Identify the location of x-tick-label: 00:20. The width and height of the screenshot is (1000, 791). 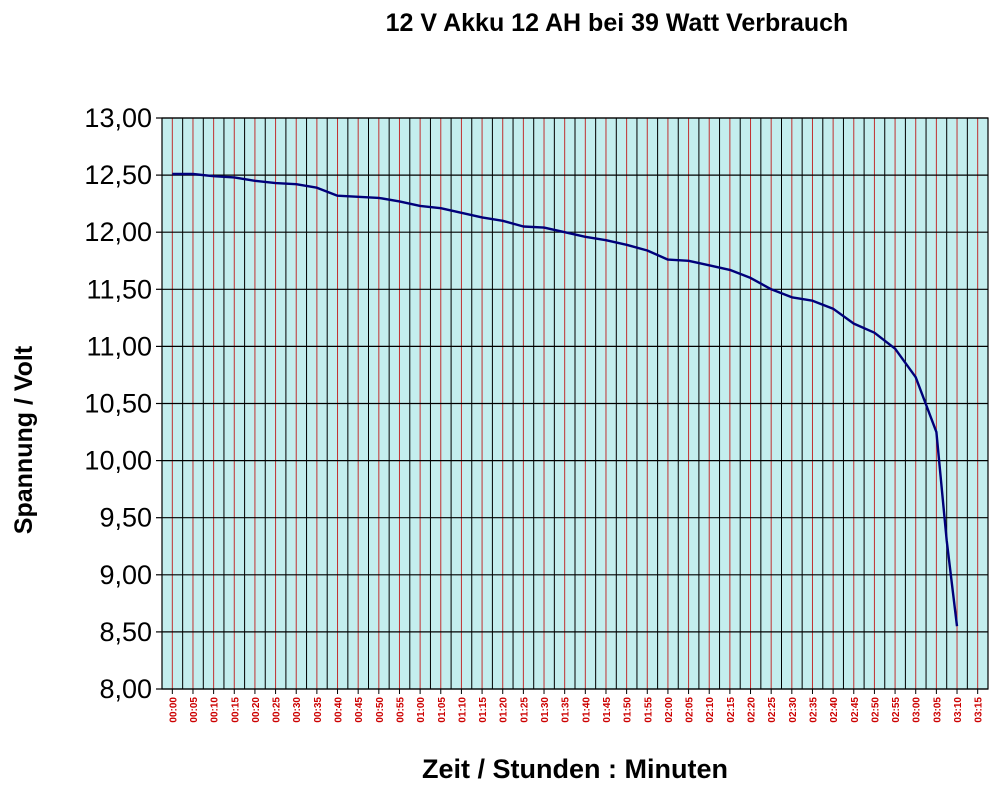
(256, 710).